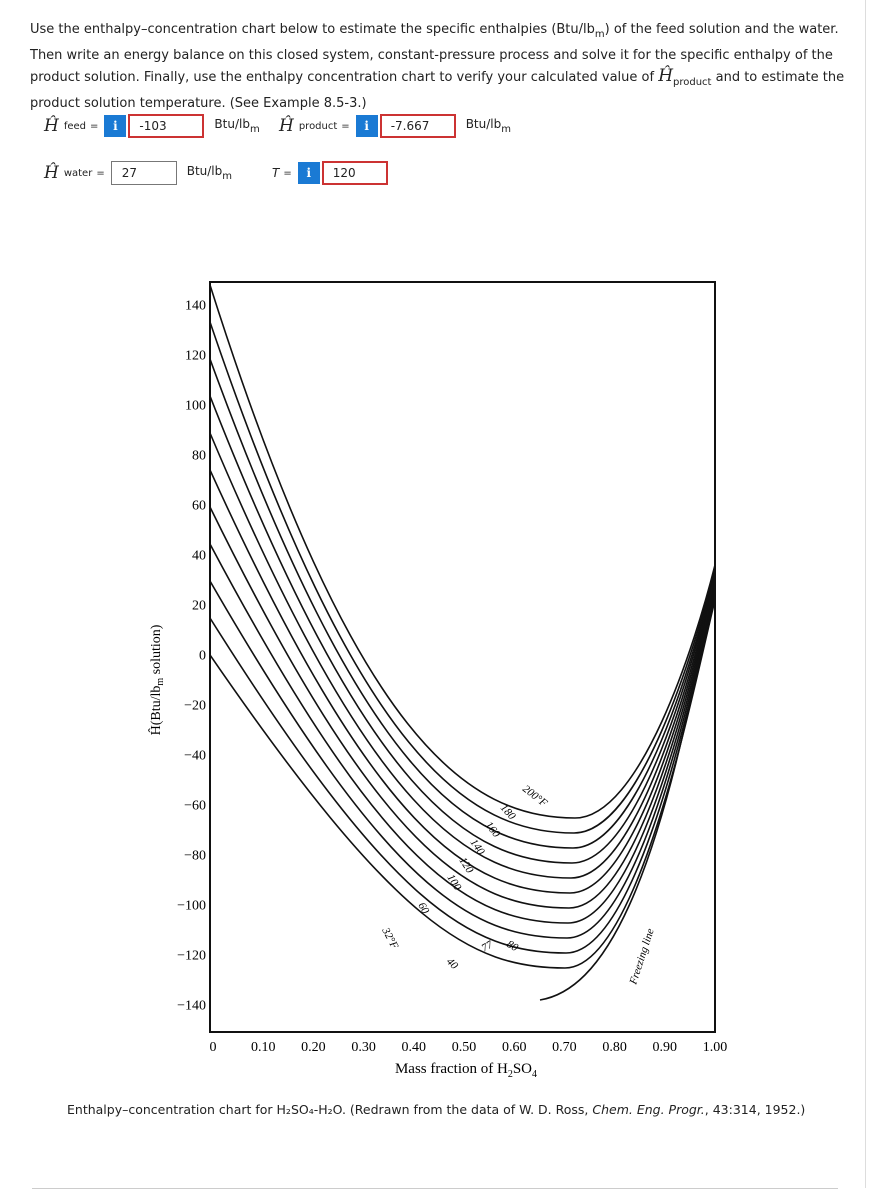 The image size is (869, 1192). What do you see at coordinates (755, 1109) in the screenshot?
I see `caption-text: , 43:314, 1952.)` at bounding box center [755, 1109].